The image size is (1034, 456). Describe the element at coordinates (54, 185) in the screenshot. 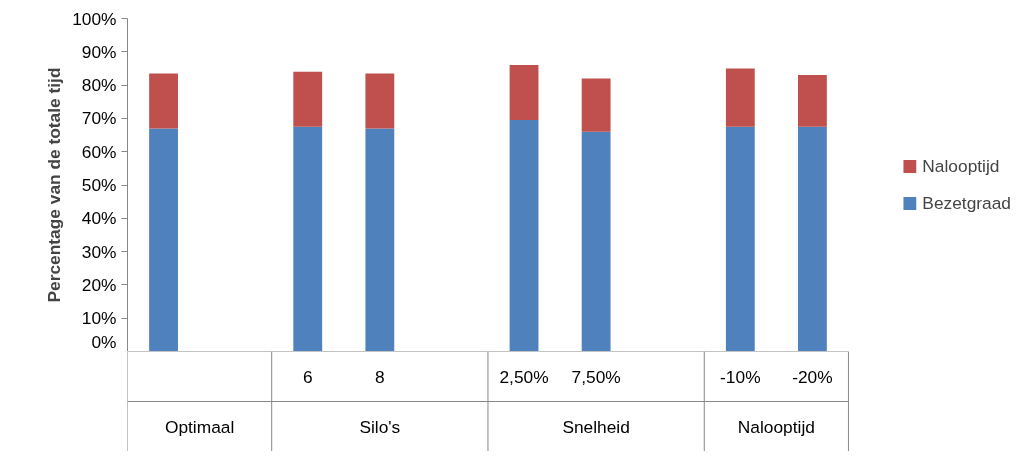

I see `y-axis-title: Percentage van de totale tijd` at that location.